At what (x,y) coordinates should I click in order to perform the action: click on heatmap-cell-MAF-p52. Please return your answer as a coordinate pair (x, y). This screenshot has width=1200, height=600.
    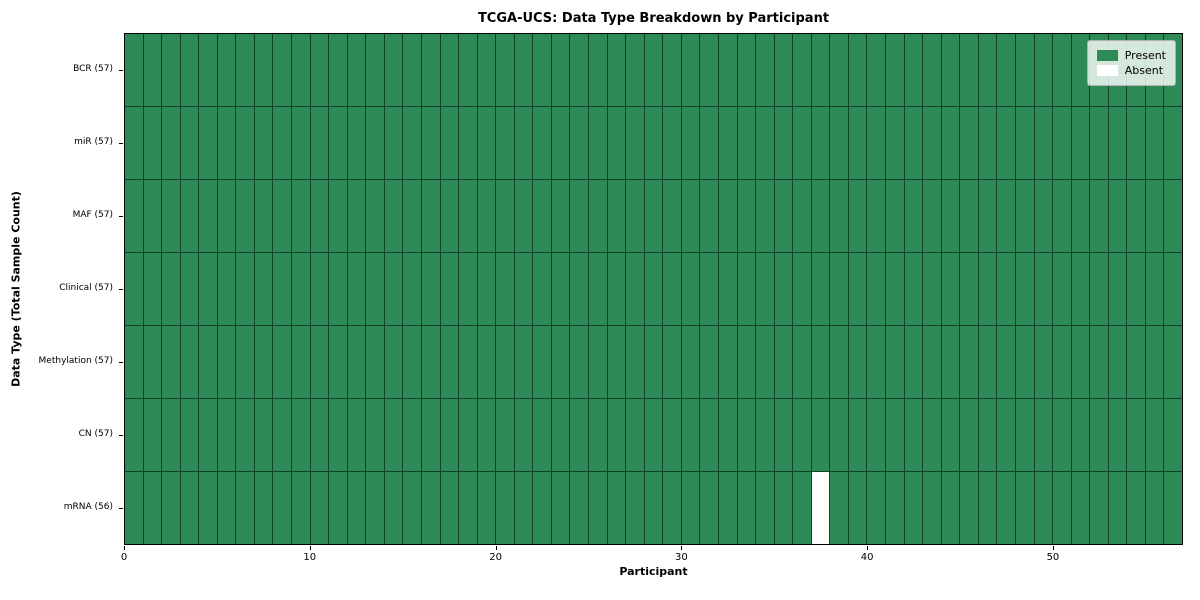
    Looking at the image, I should click on (1099, 216).